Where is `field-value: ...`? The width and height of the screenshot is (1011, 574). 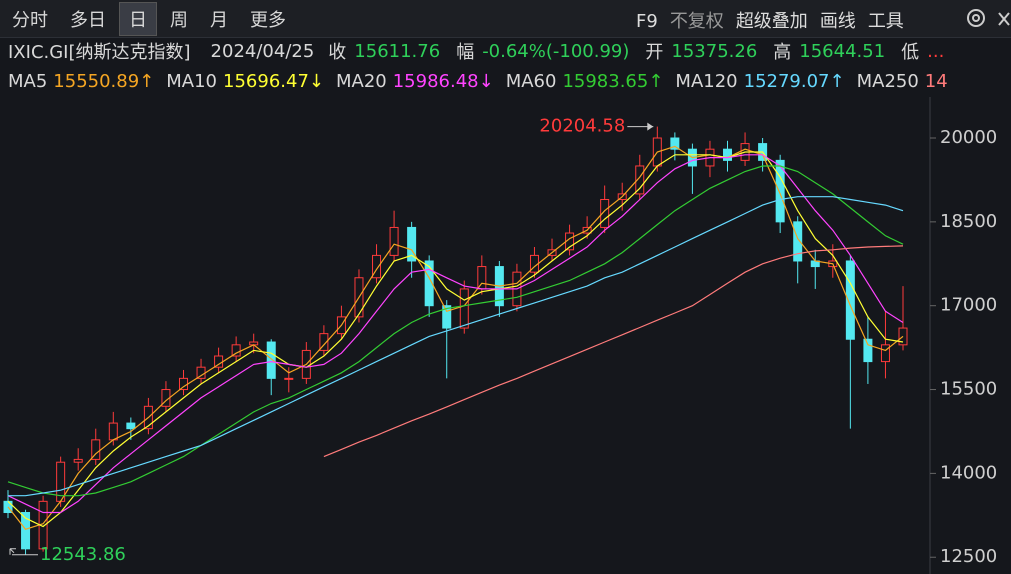
field-value: ... is located at coordinates (936, 51).